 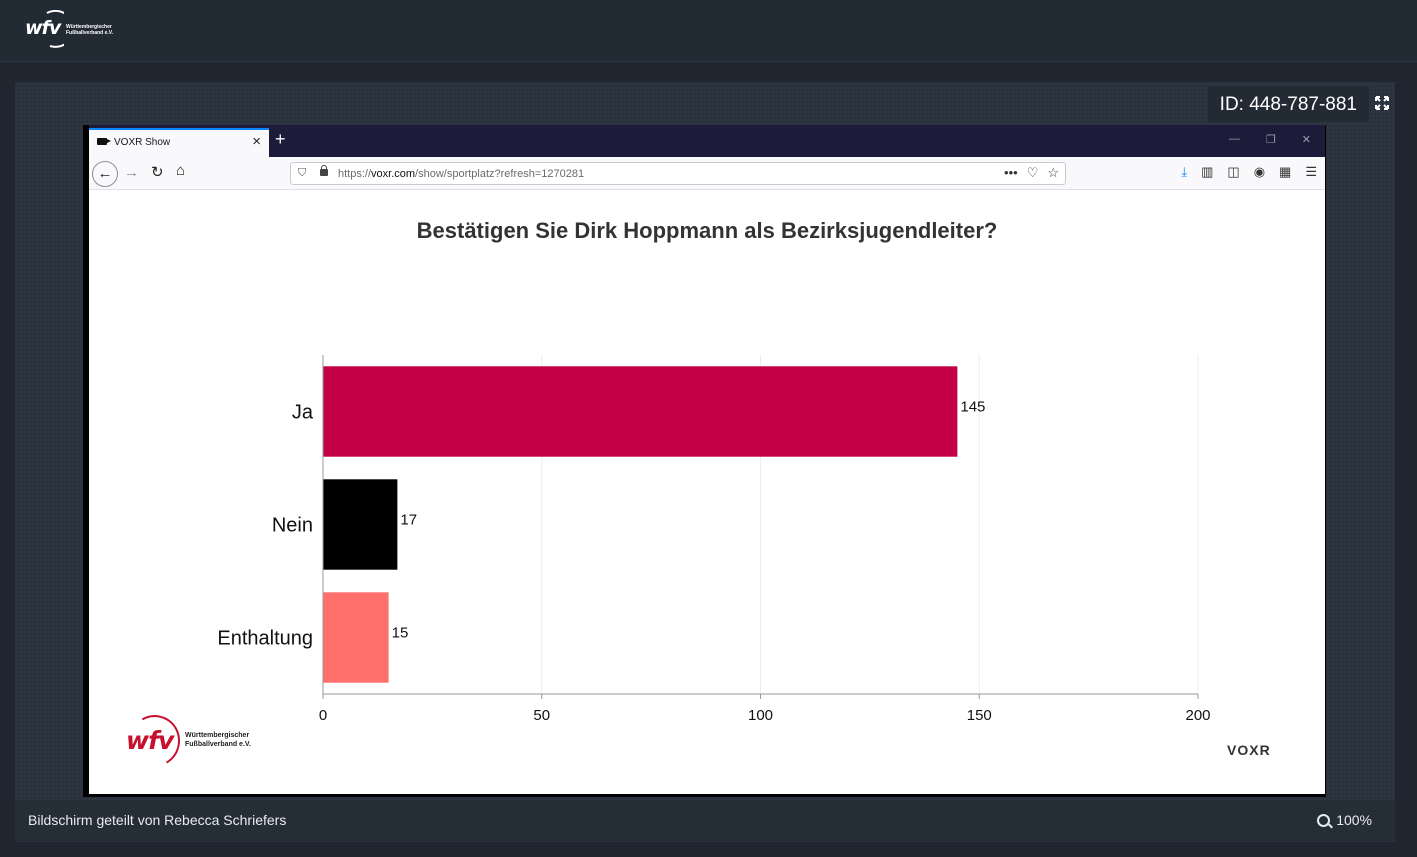 What do you see at coordinates (181, 170) in the screenshot?
I see `home-icon: ⌂` at bounding box center [181, 170].